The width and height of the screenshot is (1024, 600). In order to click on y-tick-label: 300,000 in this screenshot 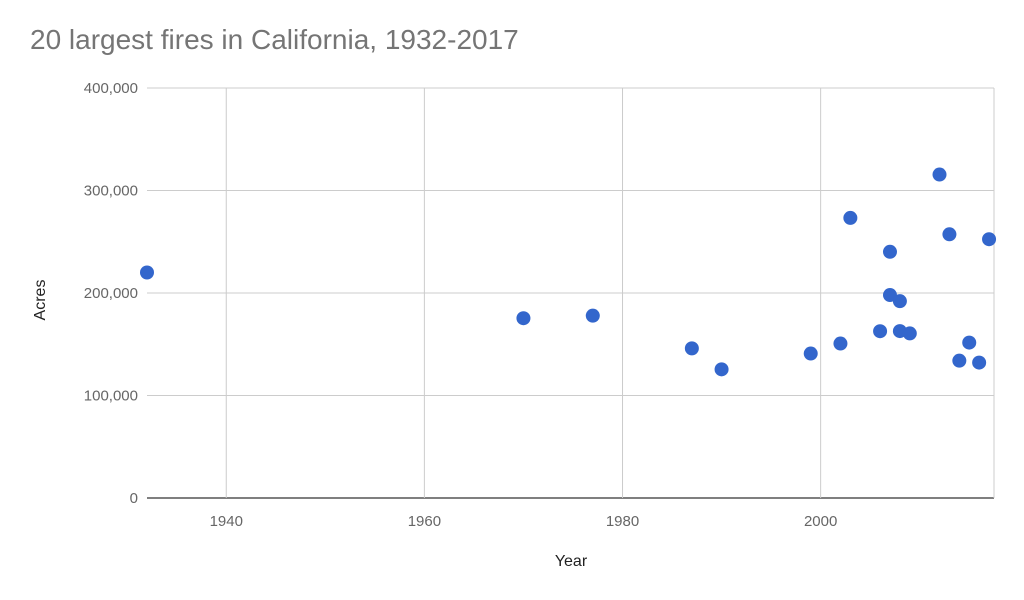, I will do `click(111, 191)`.